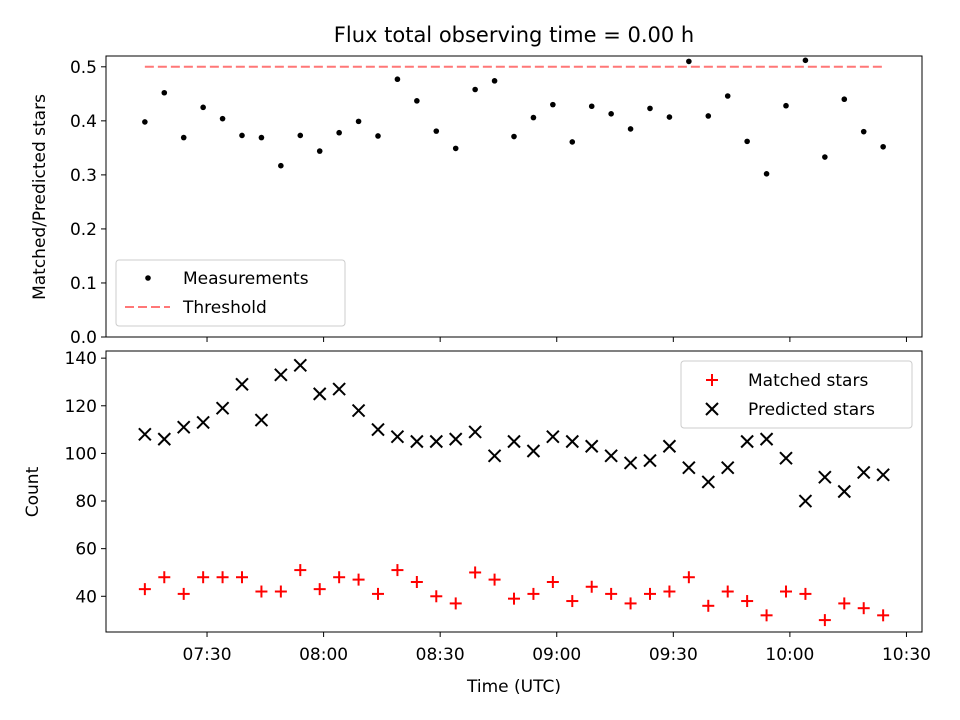 Image resolution: width=960 pixels, height=720 pixels. Describe the element at coordinates (712, 380) in the screenshot. I see `legend-matched-marker` at that location.